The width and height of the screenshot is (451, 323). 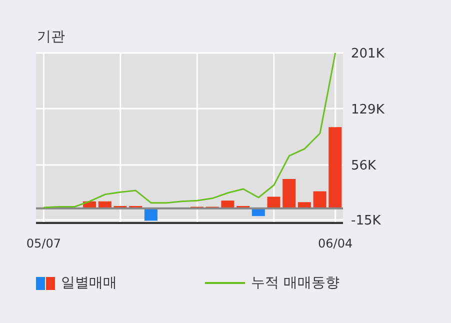 What do you see at coordinates (295, 283) in the screenshot?
I see `legend-label: 누적 매매동향` at bounding box center [295, 283].